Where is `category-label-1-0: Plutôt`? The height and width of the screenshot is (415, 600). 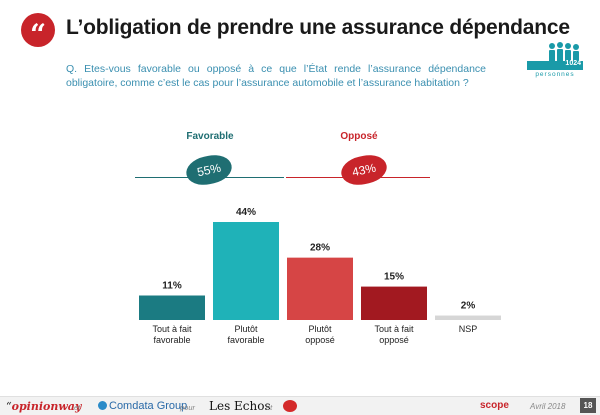 category-label-1-0: Plutôt is located at coordinates (246, 329).